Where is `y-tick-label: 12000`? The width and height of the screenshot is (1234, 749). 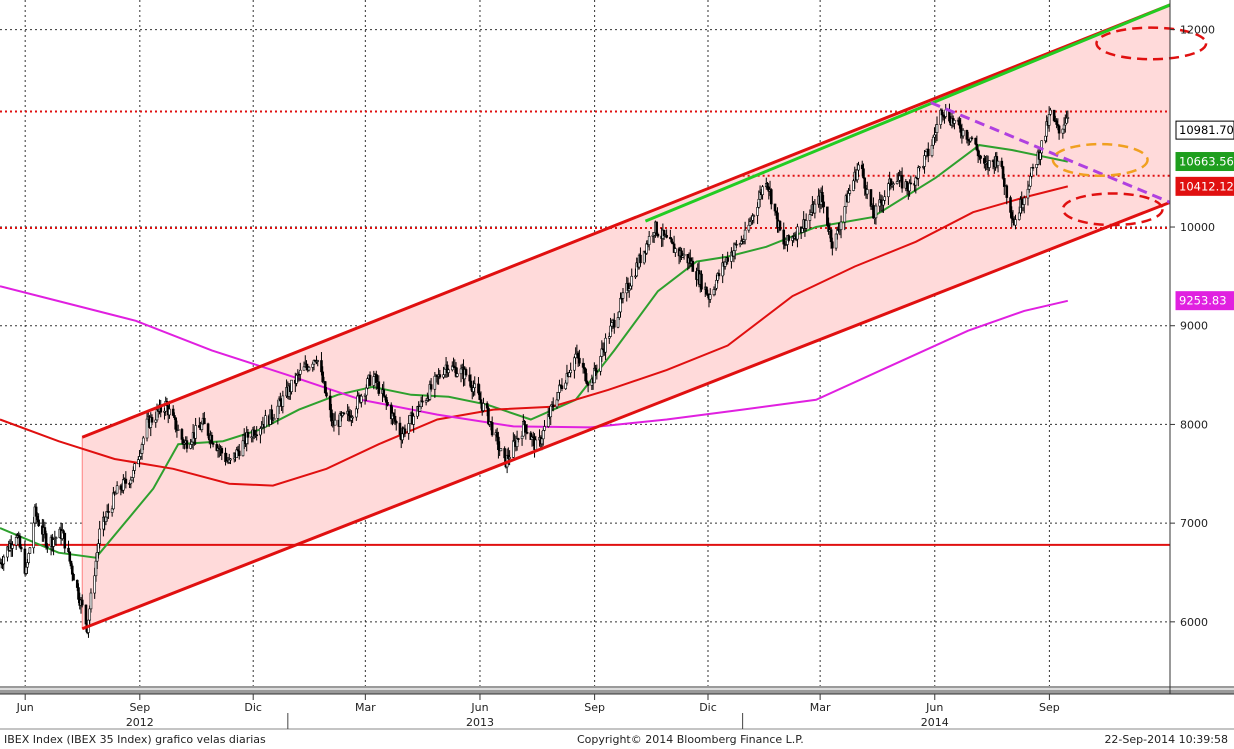 y-tick-label: 12000 is located at coordinates (1197, 30).